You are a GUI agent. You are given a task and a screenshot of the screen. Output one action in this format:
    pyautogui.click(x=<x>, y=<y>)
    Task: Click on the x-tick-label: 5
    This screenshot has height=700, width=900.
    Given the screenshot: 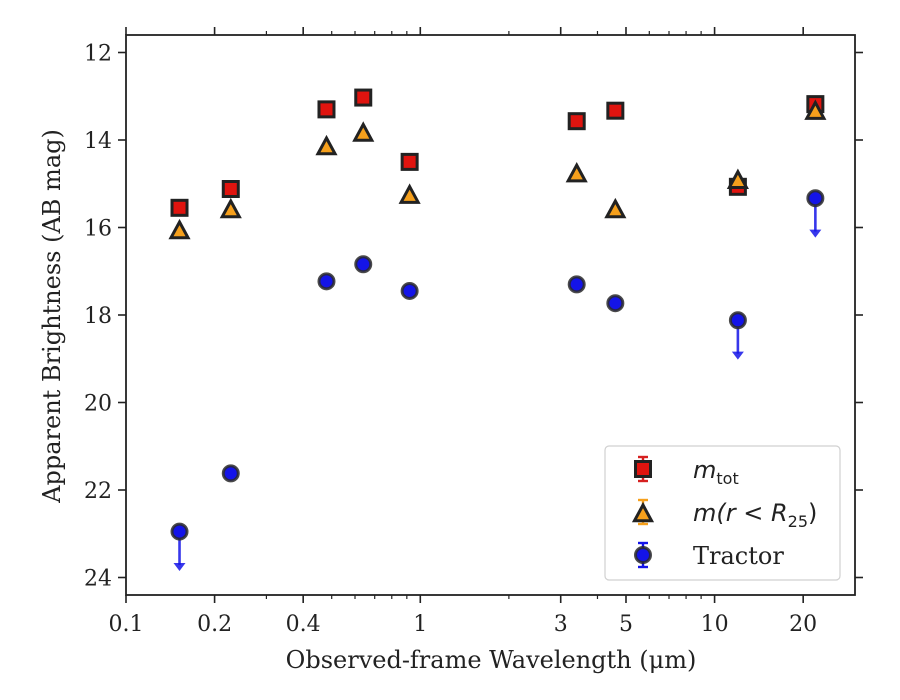 What is the action you would take?
    pyautogui.click(x=626, y=624)
    